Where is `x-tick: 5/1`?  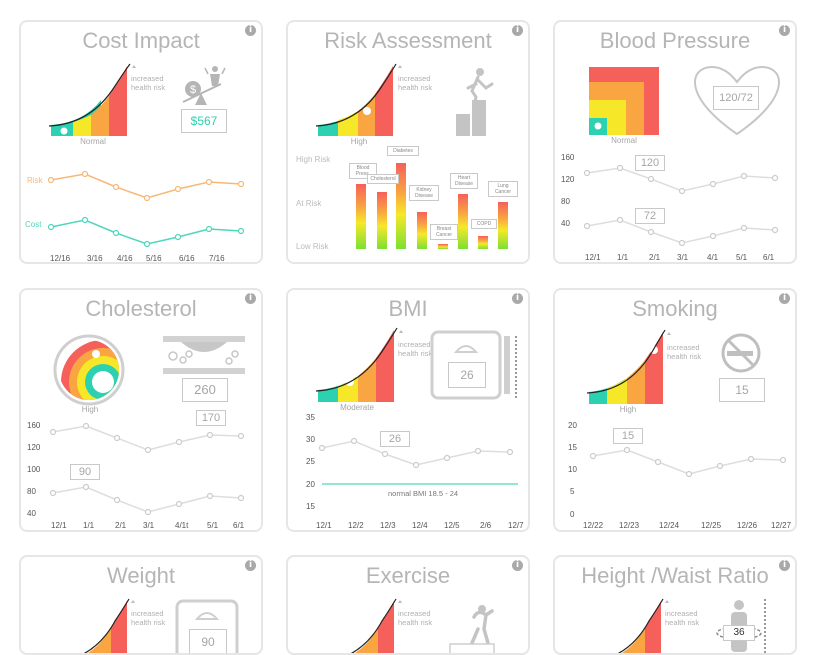
x-tick: 5/1 is located at coordinates (213, 525).